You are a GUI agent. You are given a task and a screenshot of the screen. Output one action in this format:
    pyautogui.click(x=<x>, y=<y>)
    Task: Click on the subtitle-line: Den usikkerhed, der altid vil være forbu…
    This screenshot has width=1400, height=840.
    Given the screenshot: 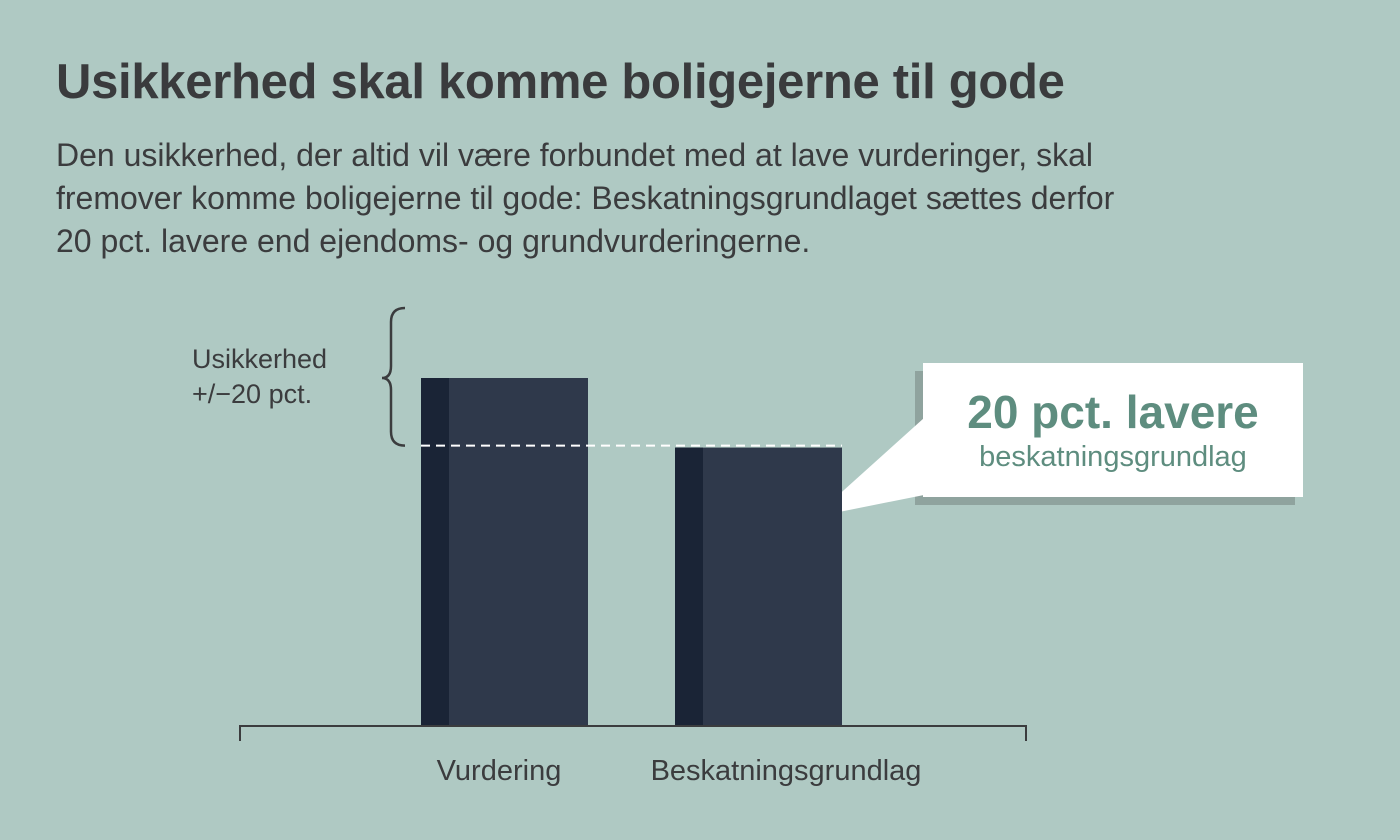 What is the action you would take?
    pyautogui.click(x=574, y=155)
    